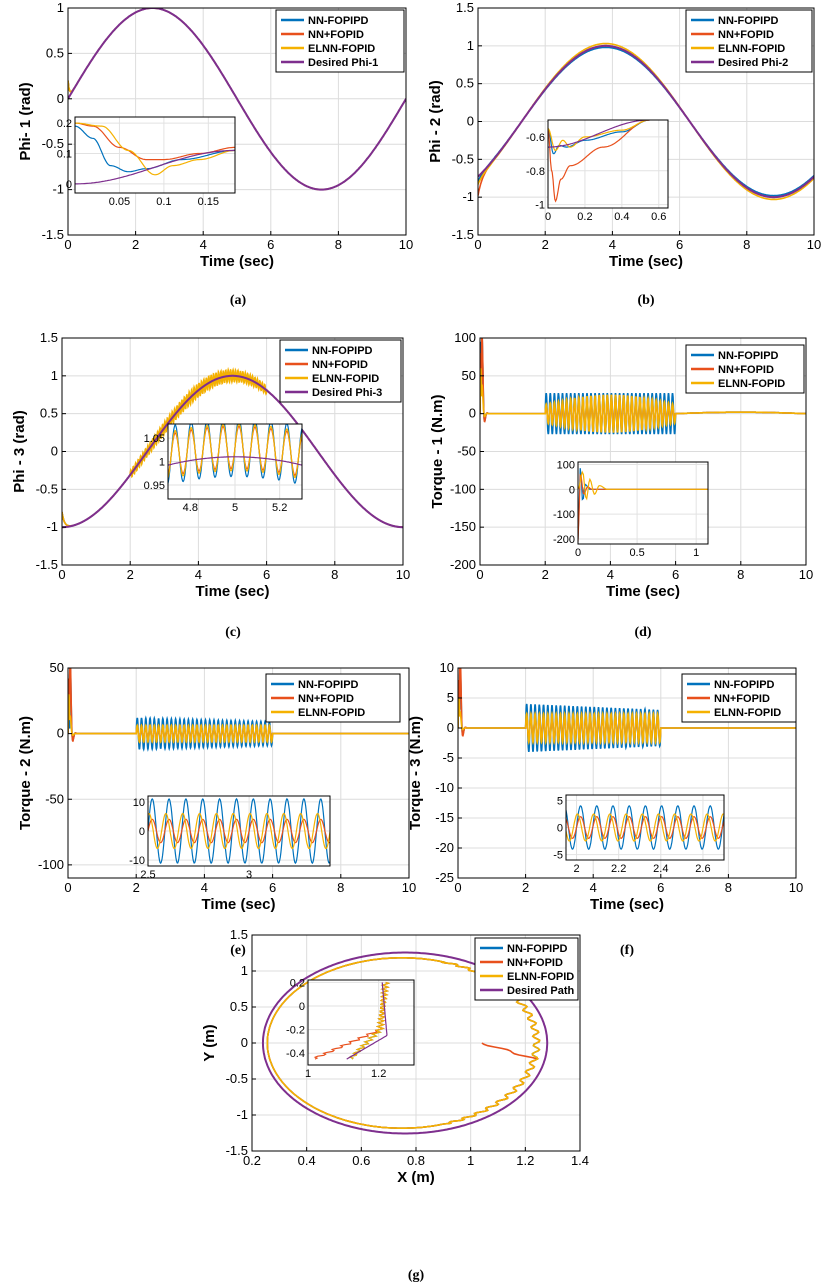 This screenshot has width=823, height=1287. What do you see at coordinates (576, 869) in the screenshot?
I see `inset-x-tick-label: 2` at bounding box center [576, 869].